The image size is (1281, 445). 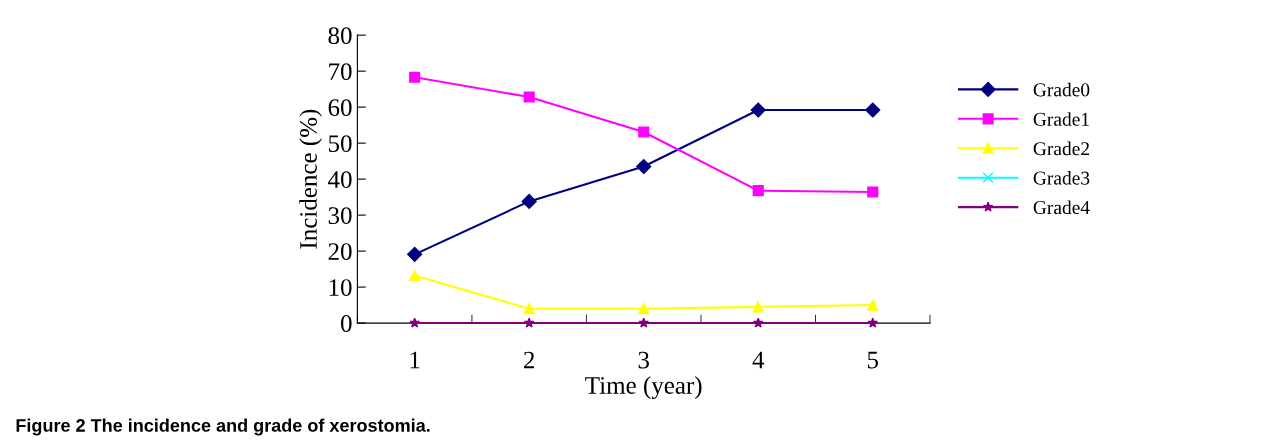 What do you see at coordinates (340, 144) in the screenshot?
I see `y-tick-label: 50` at bounding box center [340, 144].